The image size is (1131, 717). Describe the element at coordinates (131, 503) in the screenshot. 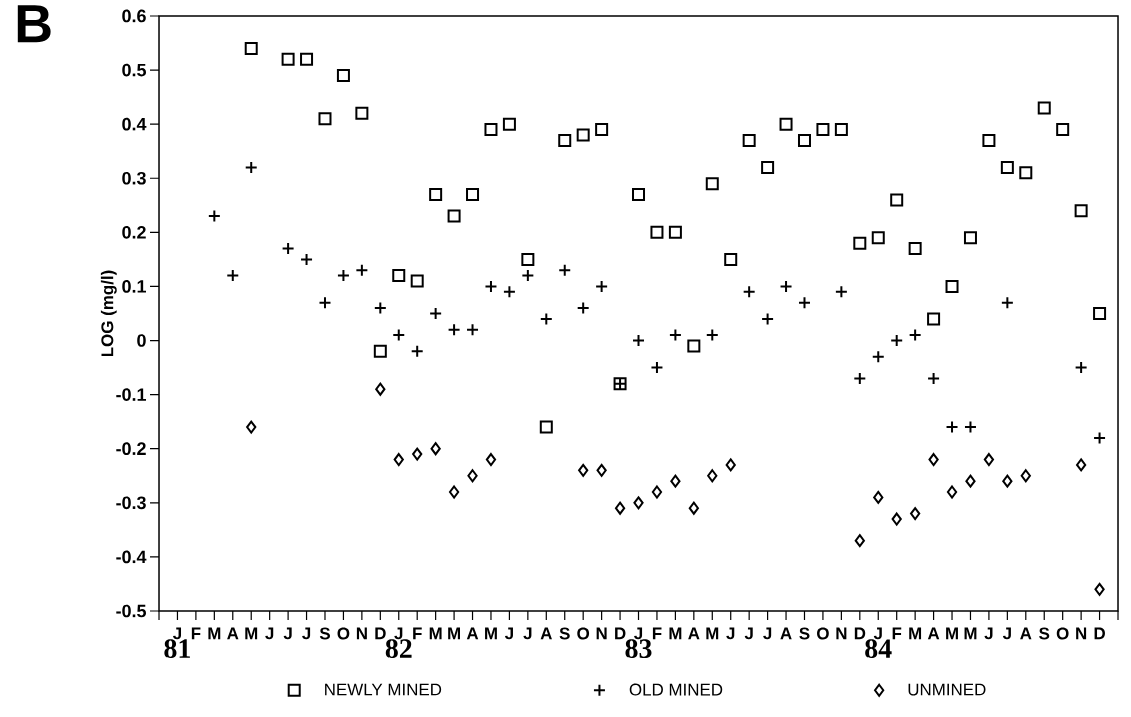

I see `y-tick-label: -0.3` at that location.